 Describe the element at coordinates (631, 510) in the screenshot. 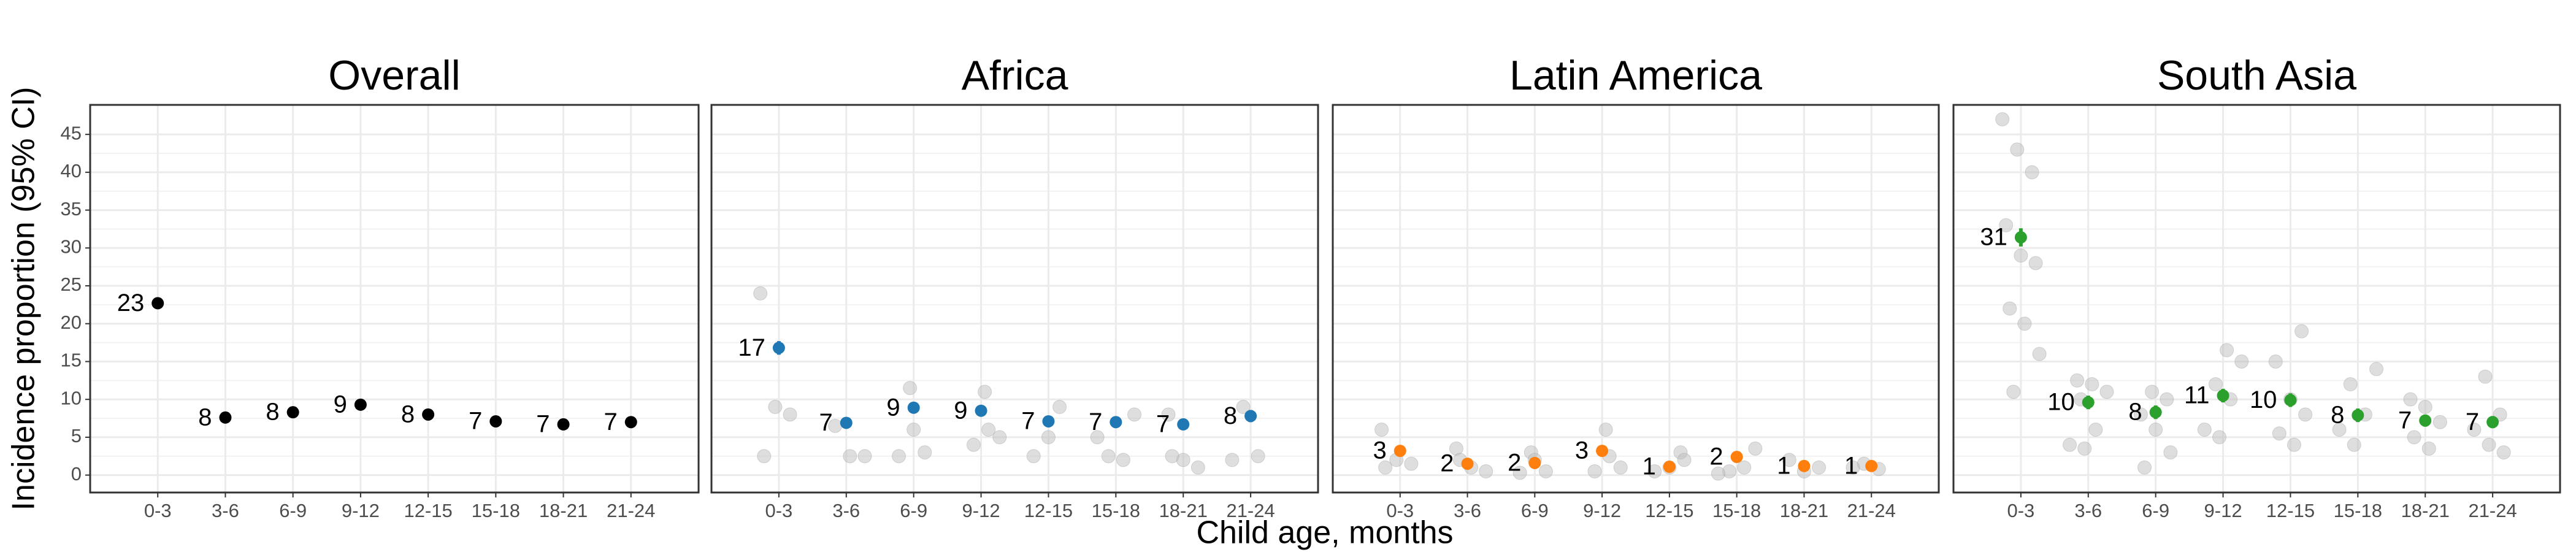

I see `x-tick-label: 21-24` at that location.